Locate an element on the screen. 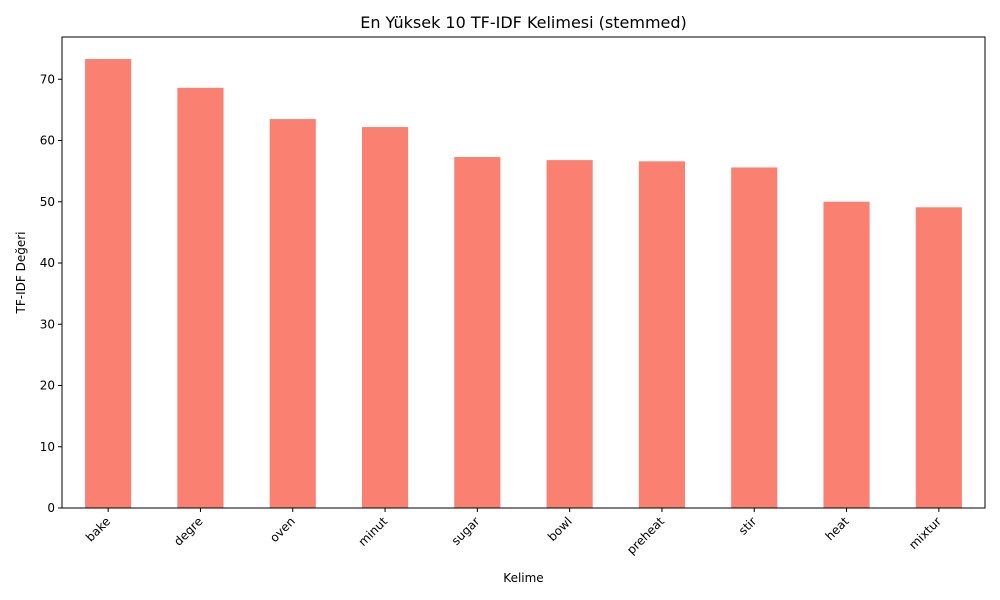  bar-heat is located at coordinates (846, 354).